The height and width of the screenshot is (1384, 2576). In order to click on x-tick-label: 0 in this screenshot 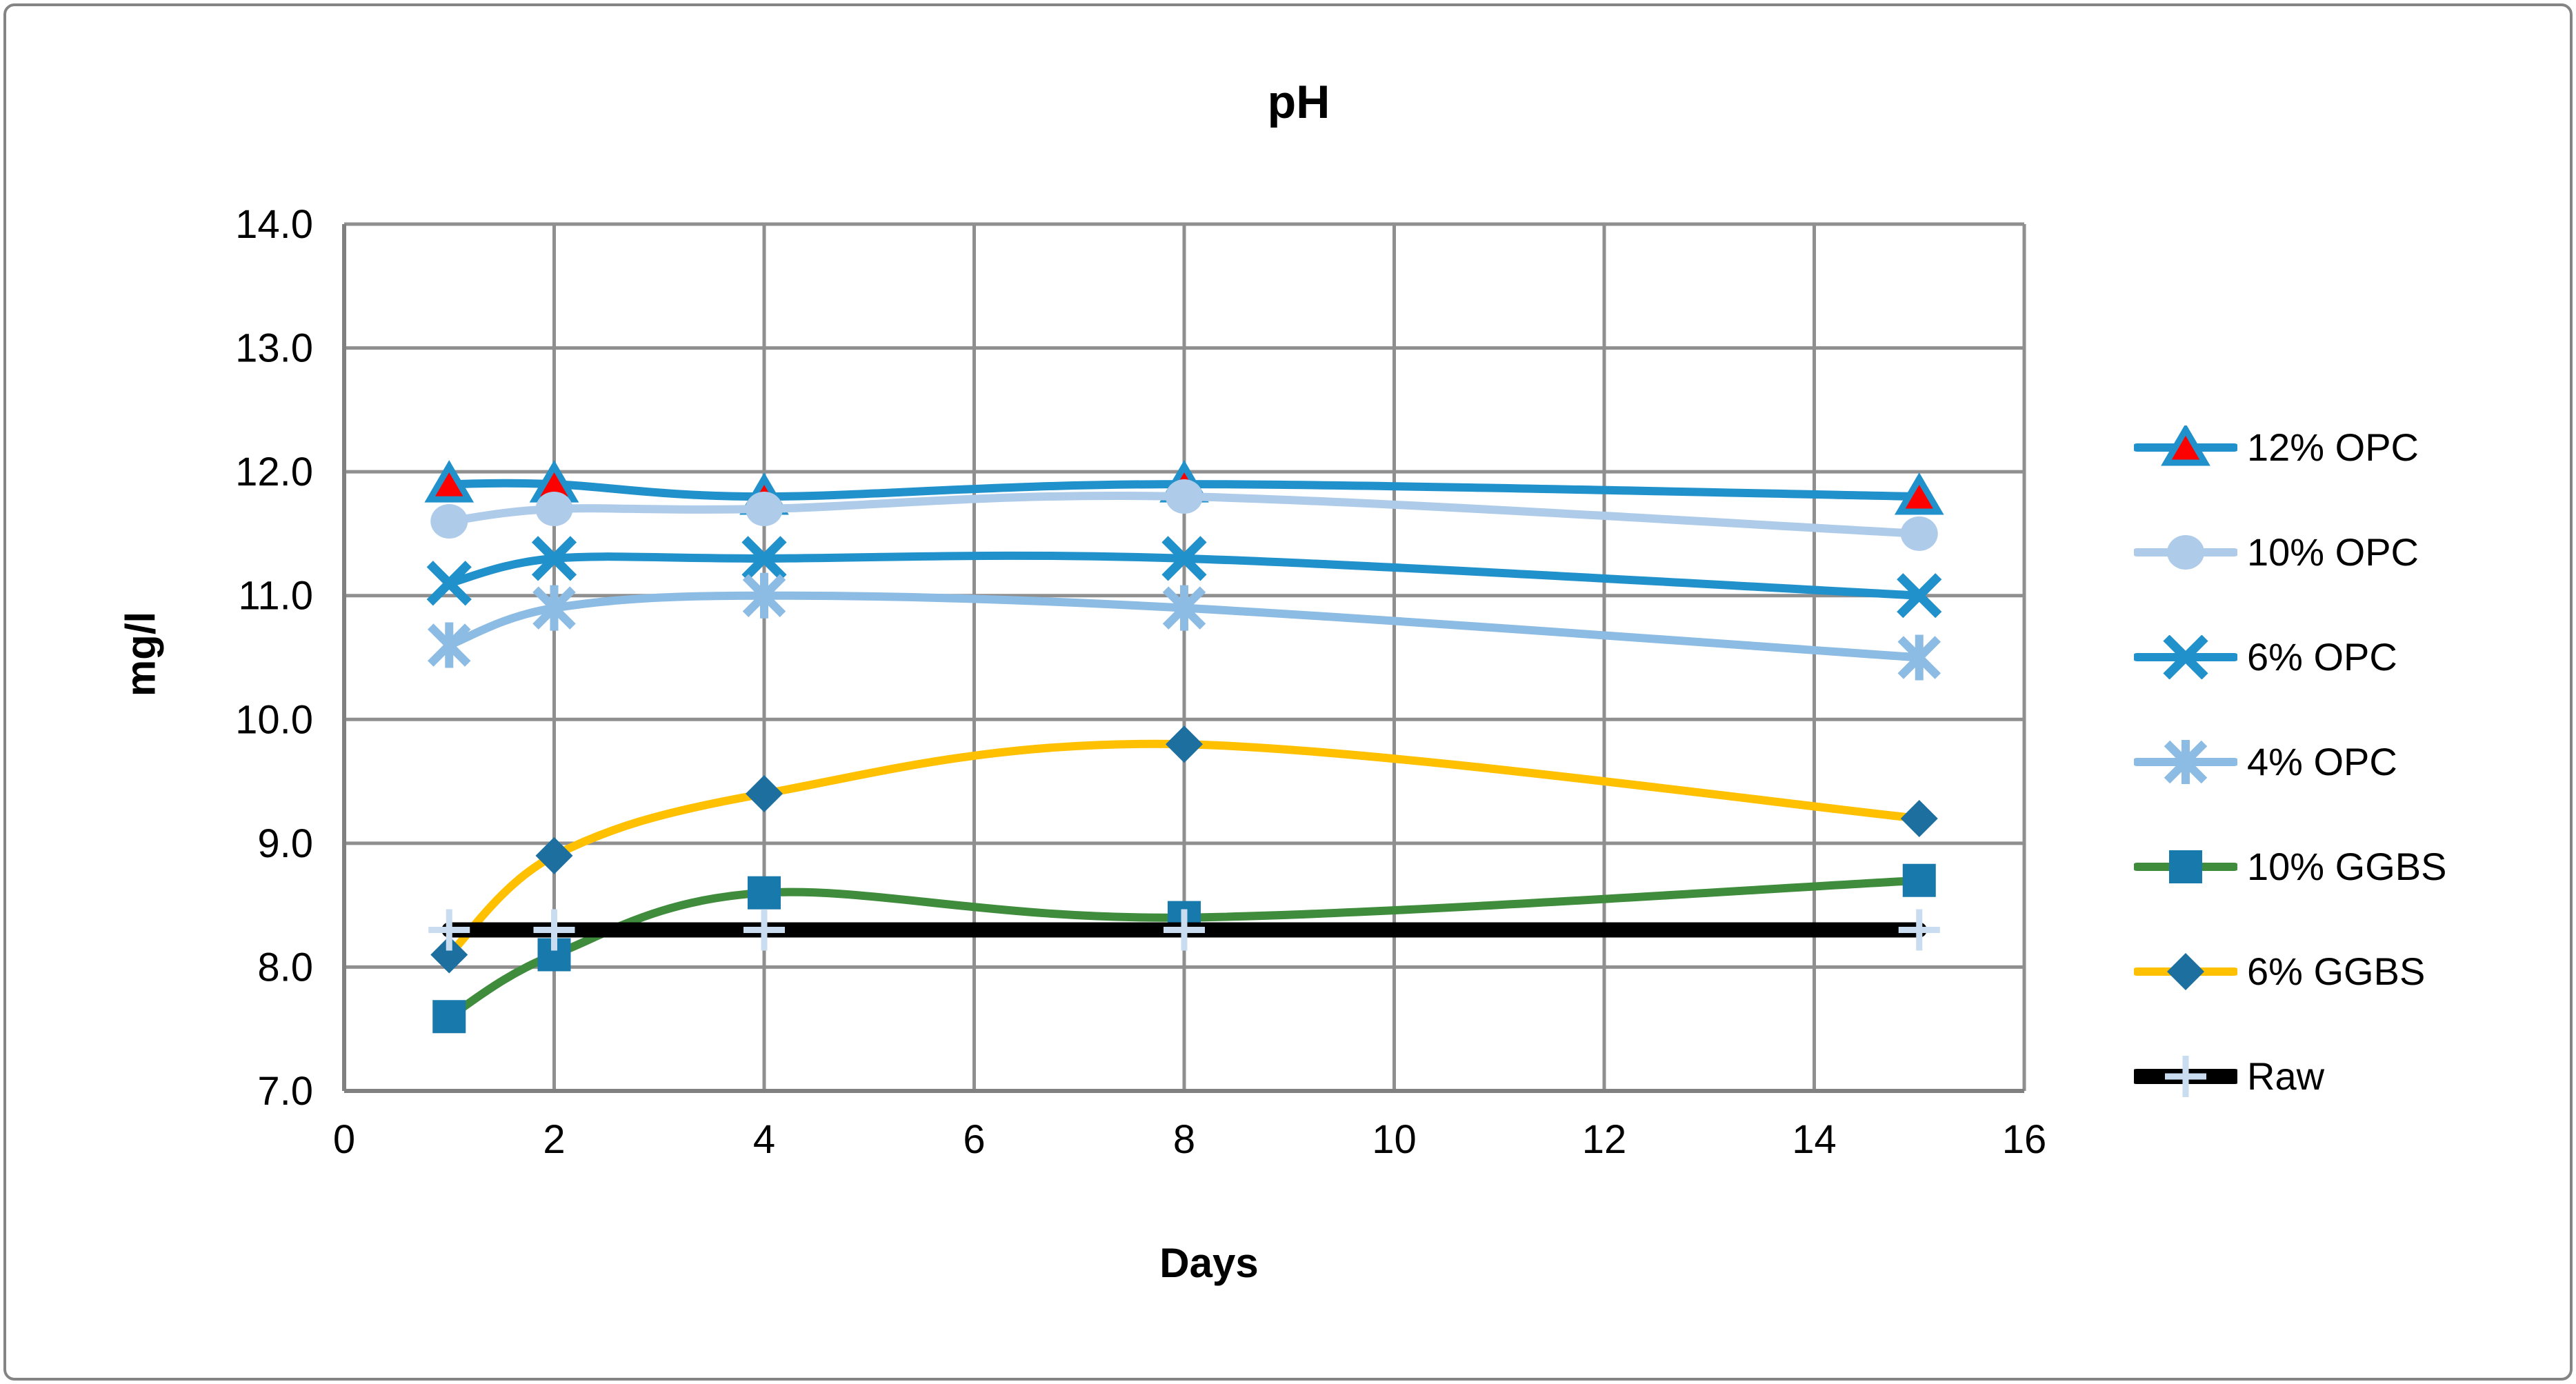, I will do `click(344, 1139)`.